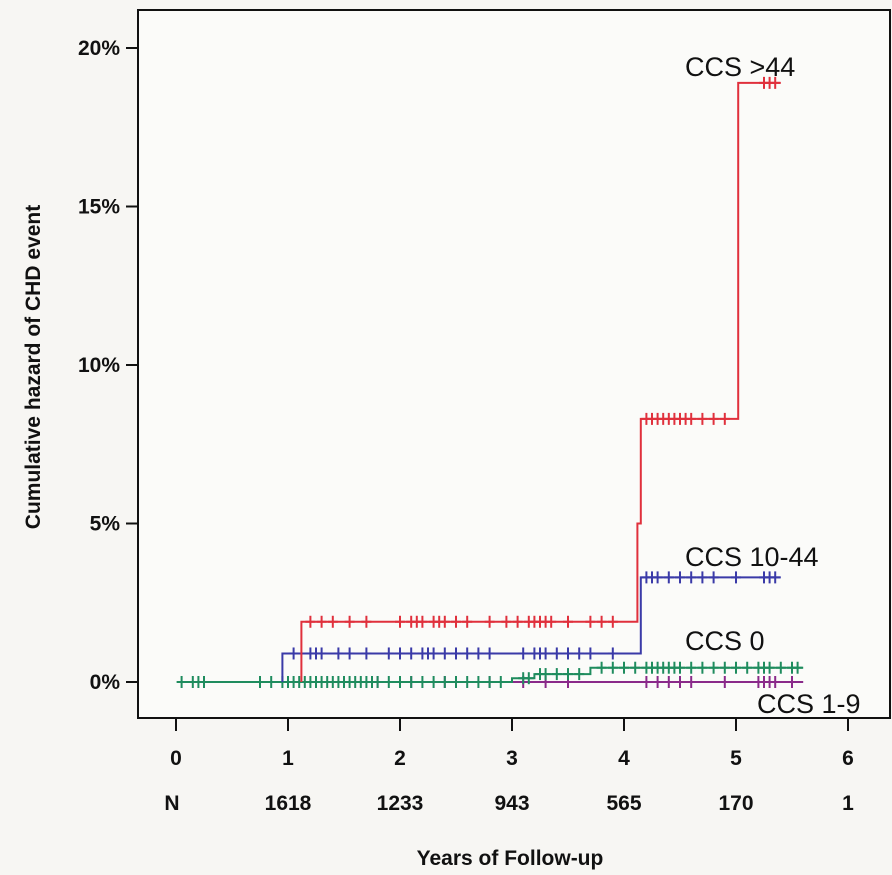 This screenshot has width=892, height=875. I want to click on at-risk-value: 1, so click(848, 803).